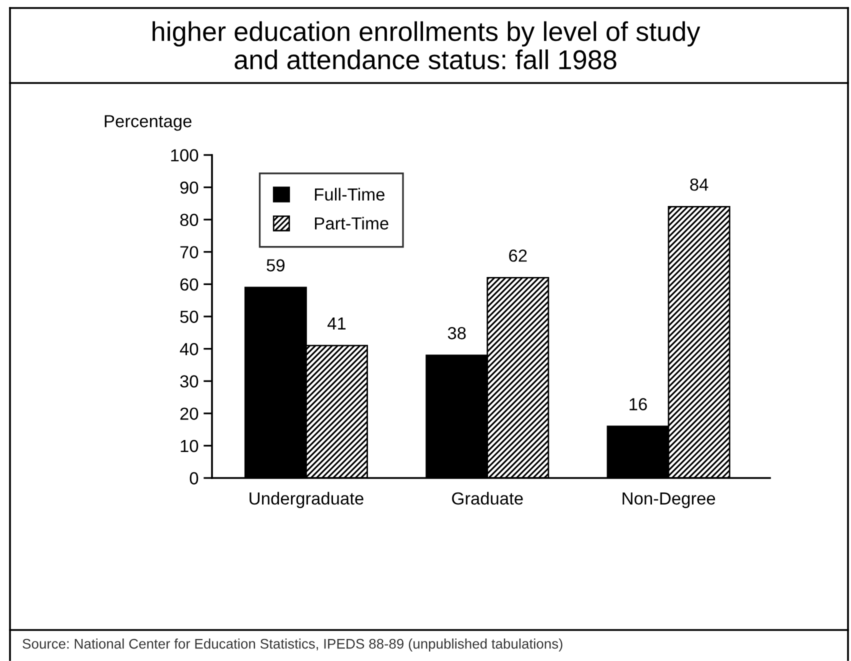 Image resolution: width=851 pixels, height=661 pixels. I want to click on data-label: 84, so click(699, 184).